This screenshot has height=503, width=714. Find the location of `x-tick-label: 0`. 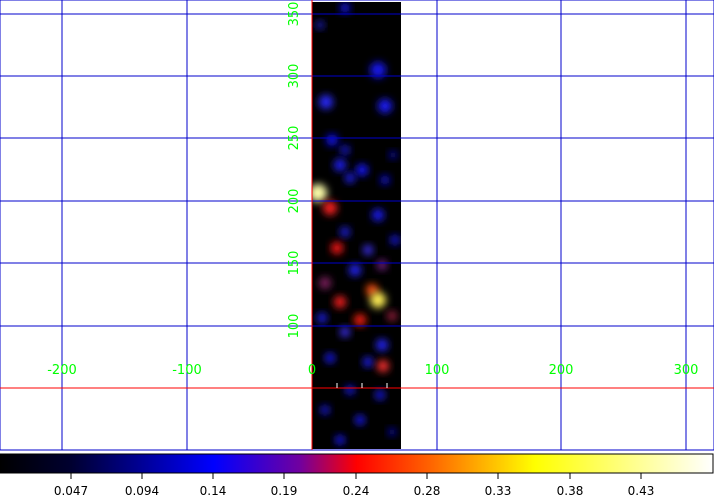

x-tick-label: 0 is located at coordinates (312, 370).